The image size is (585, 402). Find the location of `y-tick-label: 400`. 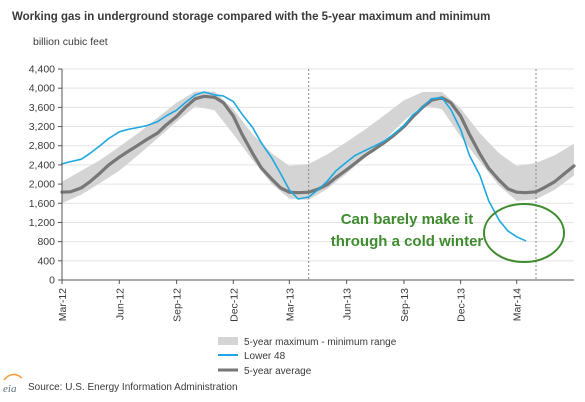

y-tick-label: 400 is located at coordinates (46, 261).